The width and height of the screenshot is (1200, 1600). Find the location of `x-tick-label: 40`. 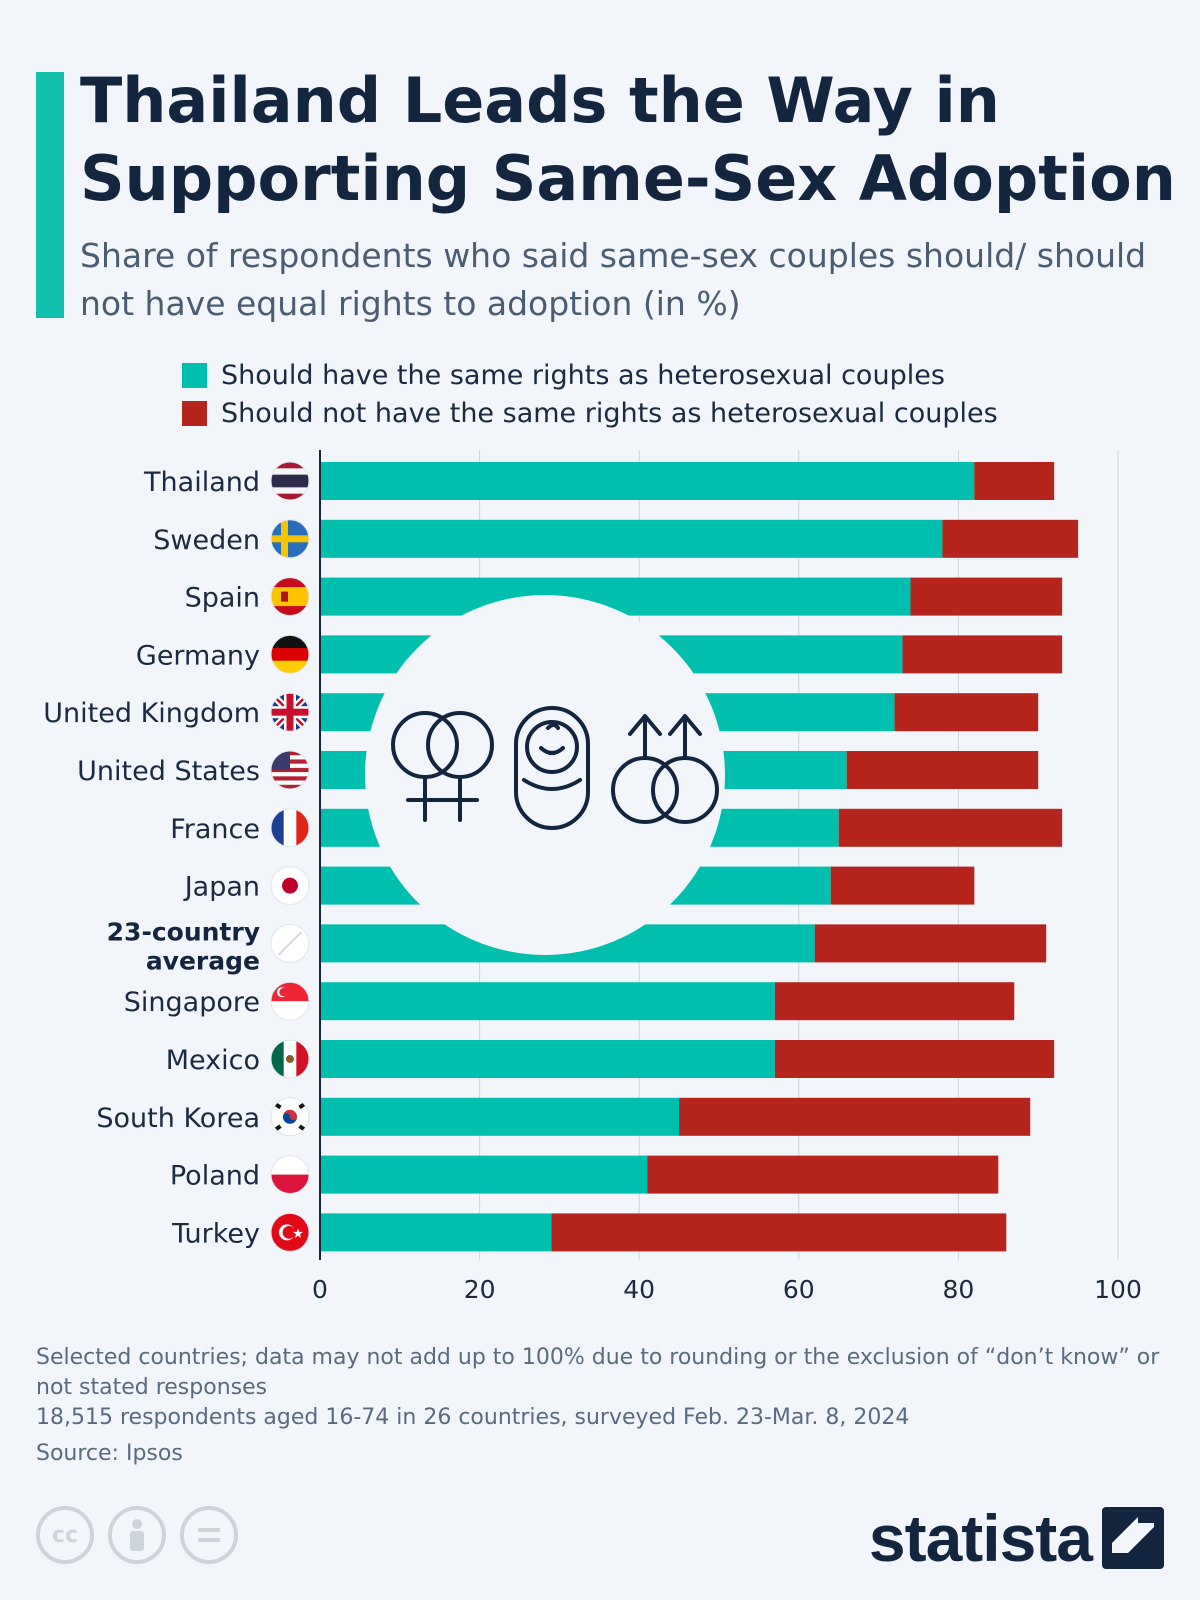

x-tick-label: 40 is located at coordinates (639, 1289).